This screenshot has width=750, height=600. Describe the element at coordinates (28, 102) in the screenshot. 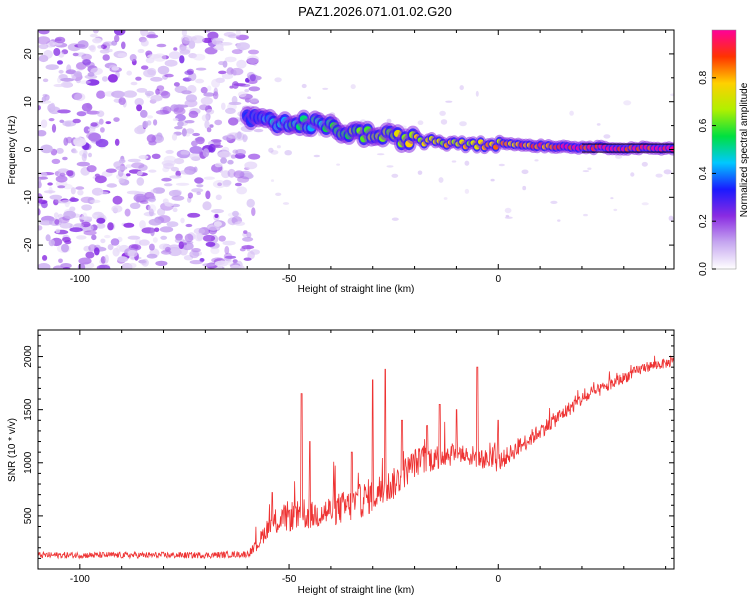

I see `y-tick-label: 10` at that location.